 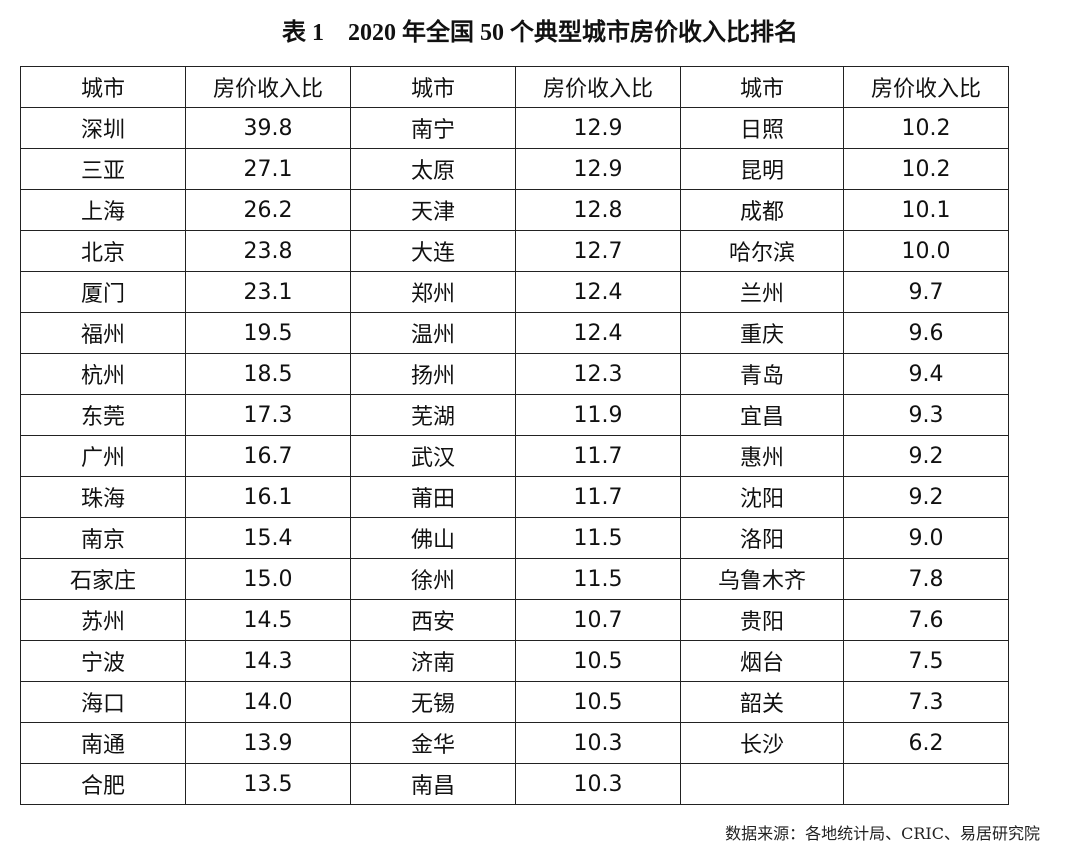 I want to click on table-row: 广州 16.7 武汉 11.7 惠州 9.2, so click(x=514, y=456).